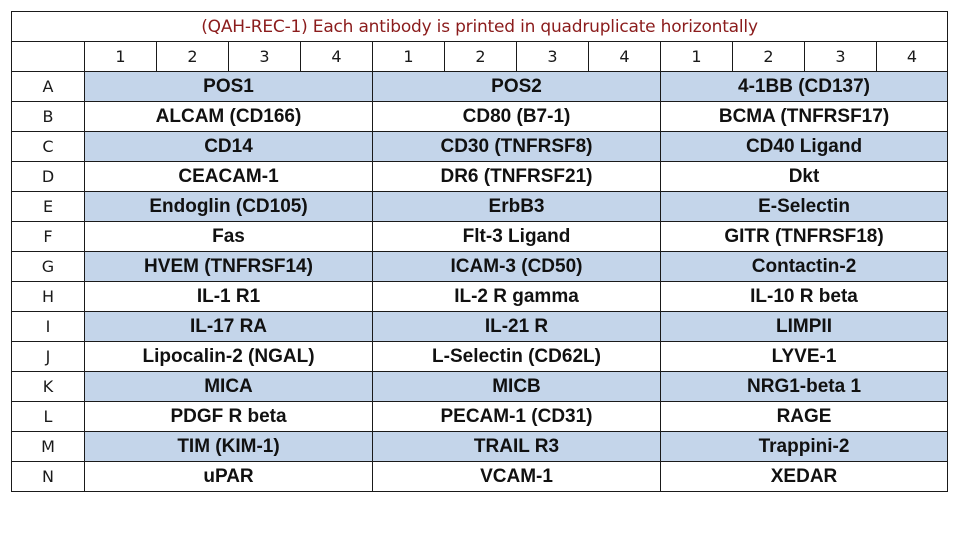 The width and height of the screenshot is (960, 538). I want to click on antibody-cell: VCAM-1, so click(516, 476).